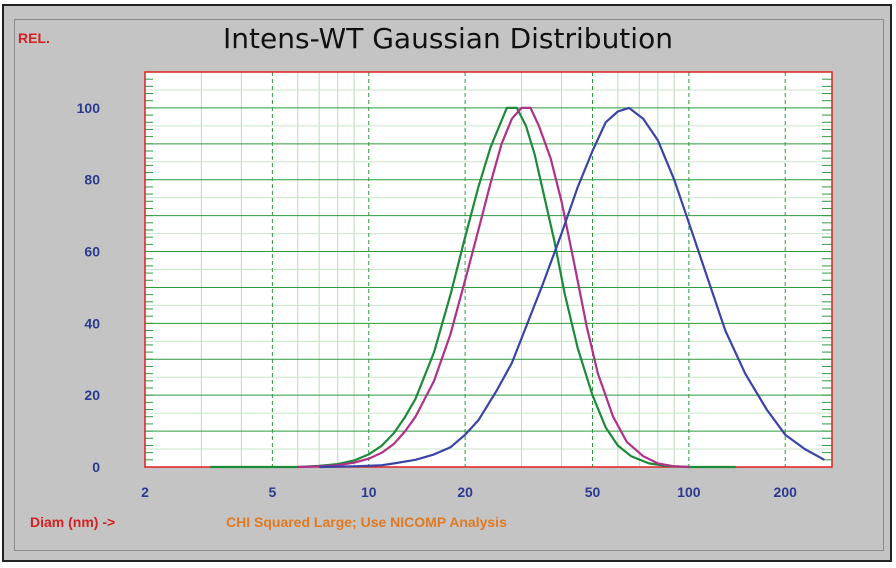 This screenshot has width=896, height=568. What do you see at coordinates (92, 252) in the screenshot?
I see `y-tick-label: 60` at bounding box center [92, 252].